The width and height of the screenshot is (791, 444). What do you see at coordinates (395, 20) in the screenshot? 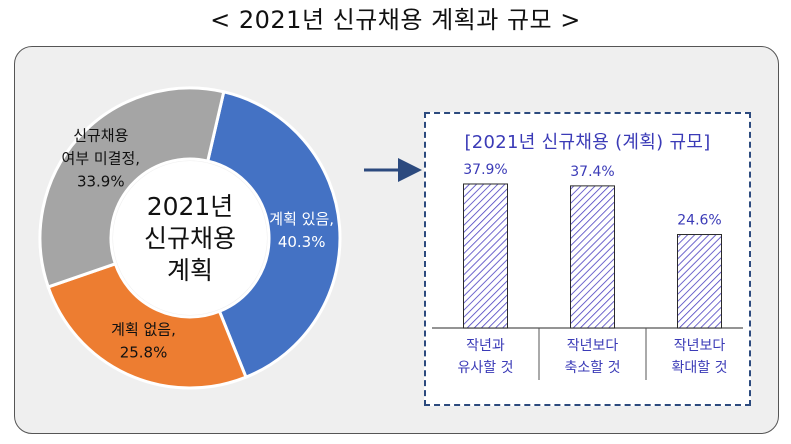
I see `page-title: < 2021년 신규채용 계획과 규모 >` at bounding box center [395, 20].